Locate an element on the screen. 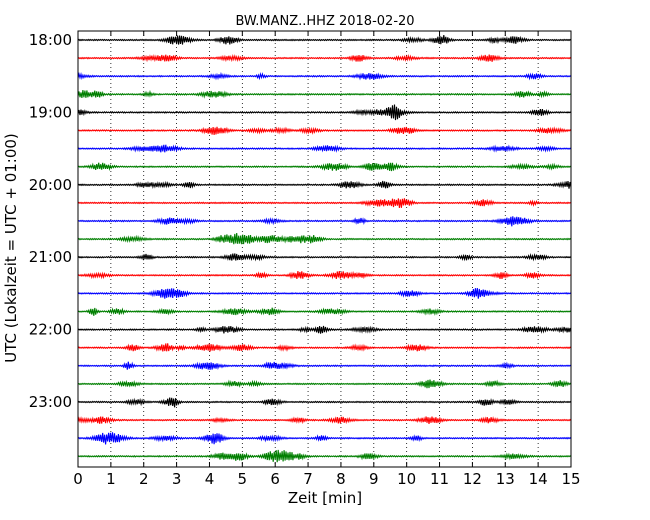  x-tick-label: 13 is located at coordinates (505, 479).